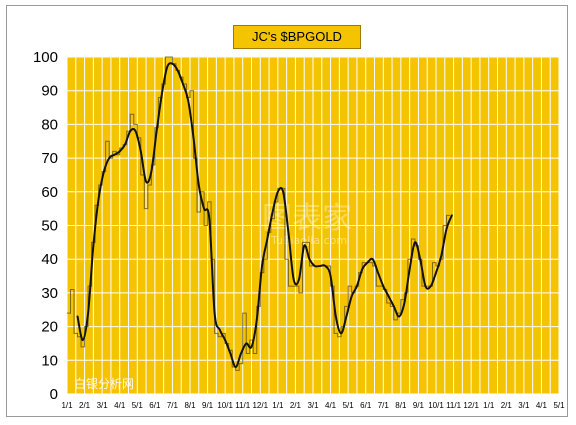  What do you see at coordinates (138, 405) in the screenshot?
I see `x-tick-label-4: 5/1` at bounding box center [138, 405].